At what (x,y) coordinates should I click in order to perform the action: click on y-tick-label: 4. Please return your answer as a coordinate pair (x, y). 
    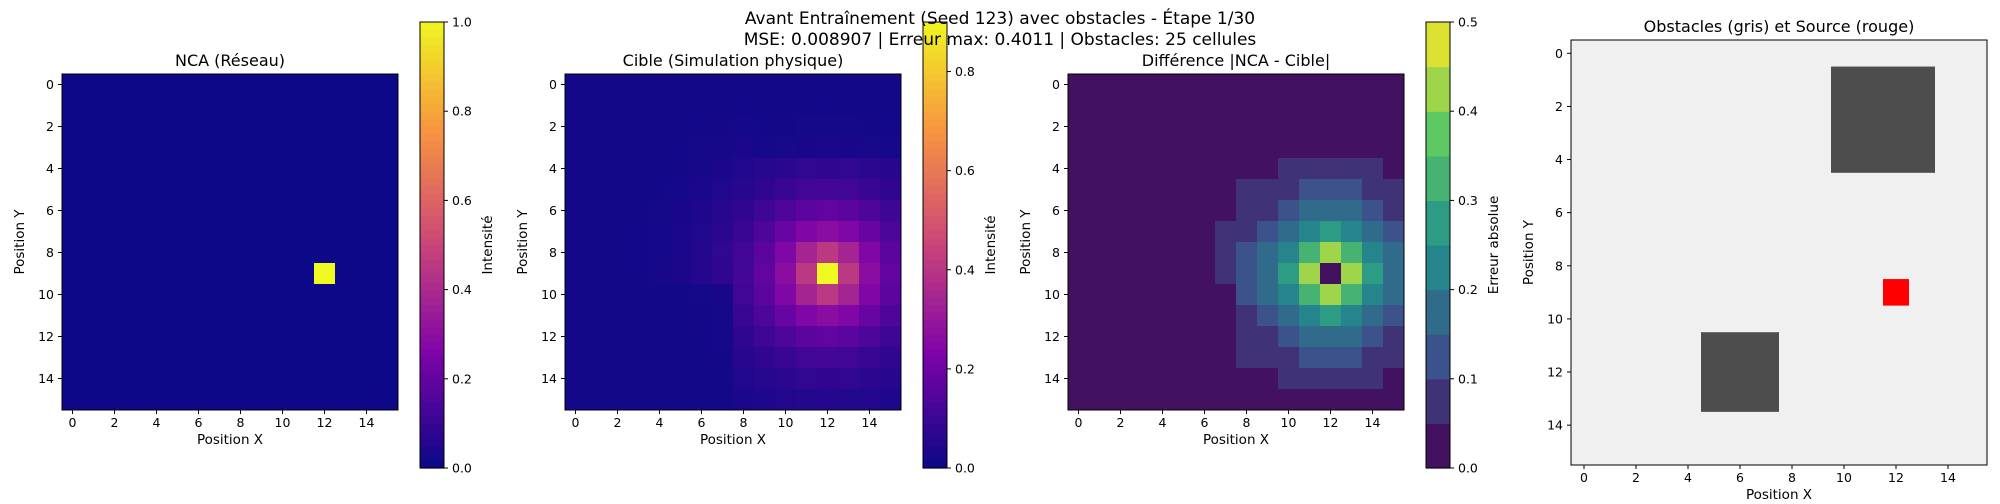
    Looking at the image, I should click on (50, 168).